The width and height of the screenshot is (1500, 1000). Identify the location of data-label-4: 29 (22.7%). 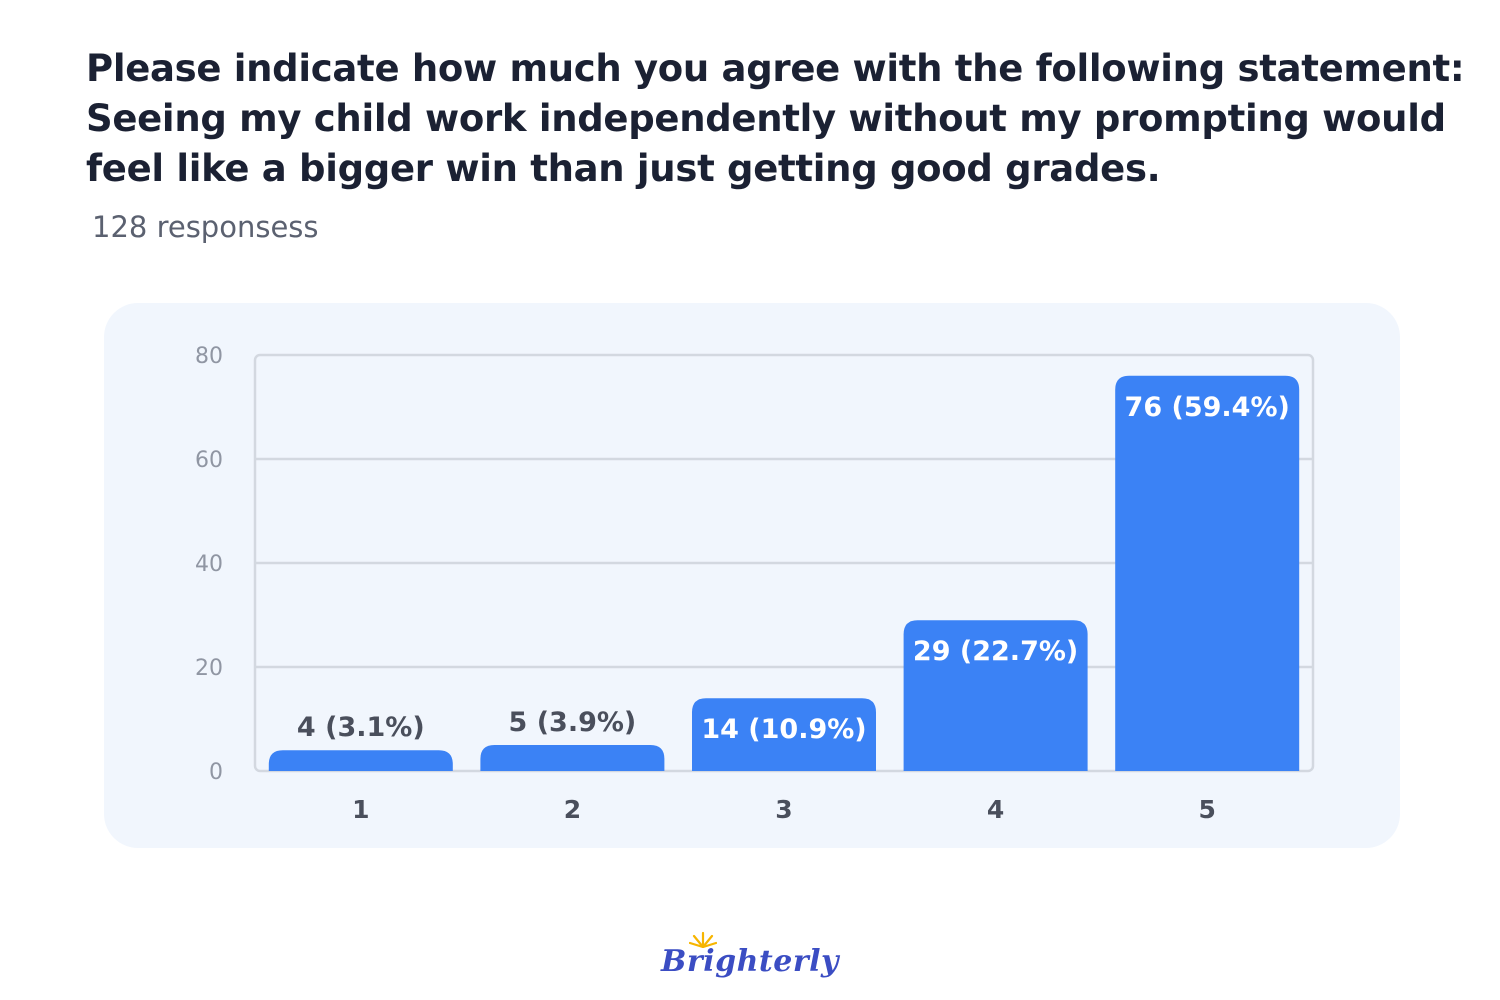
(995, 651).